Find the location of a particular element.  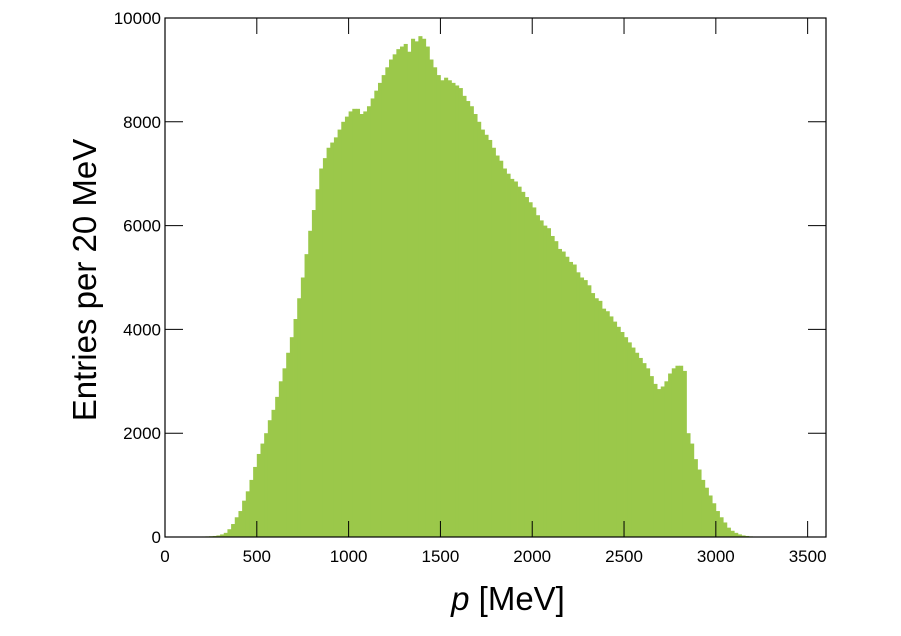

x-tick-label: 500 is located at coordinates (257, 556).